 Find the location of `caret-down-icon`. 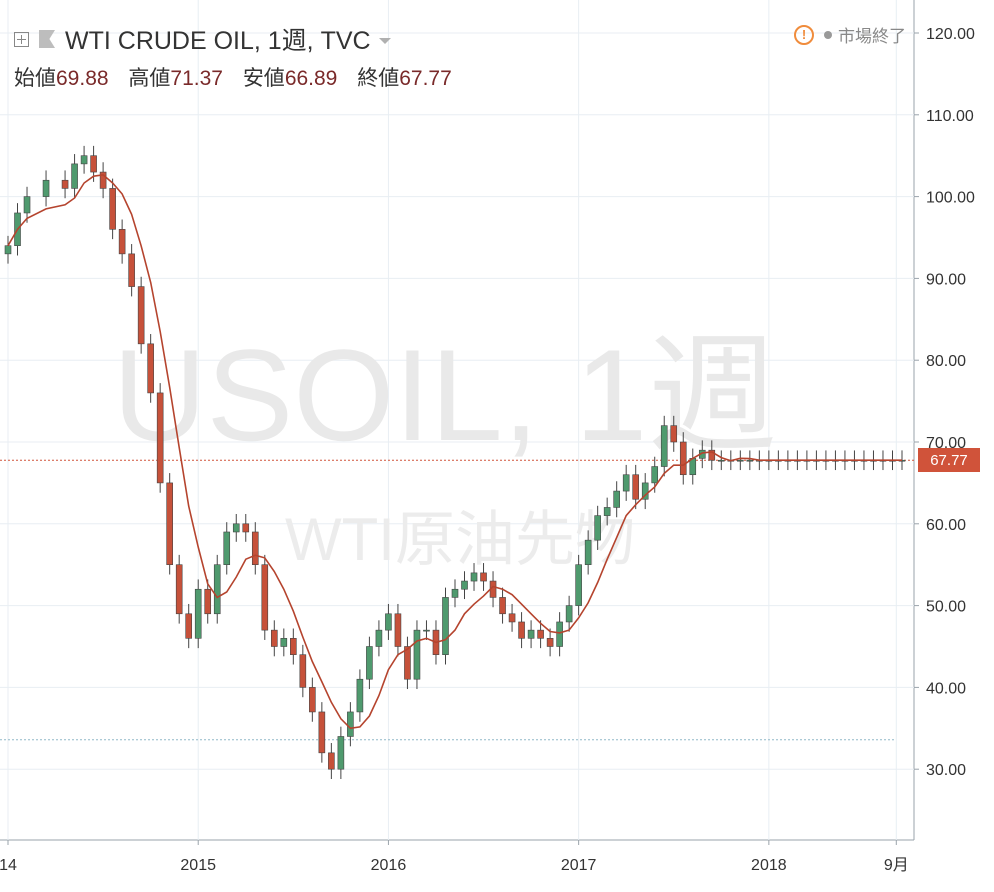

caret-down-icon is located at coordinates (384, 41).